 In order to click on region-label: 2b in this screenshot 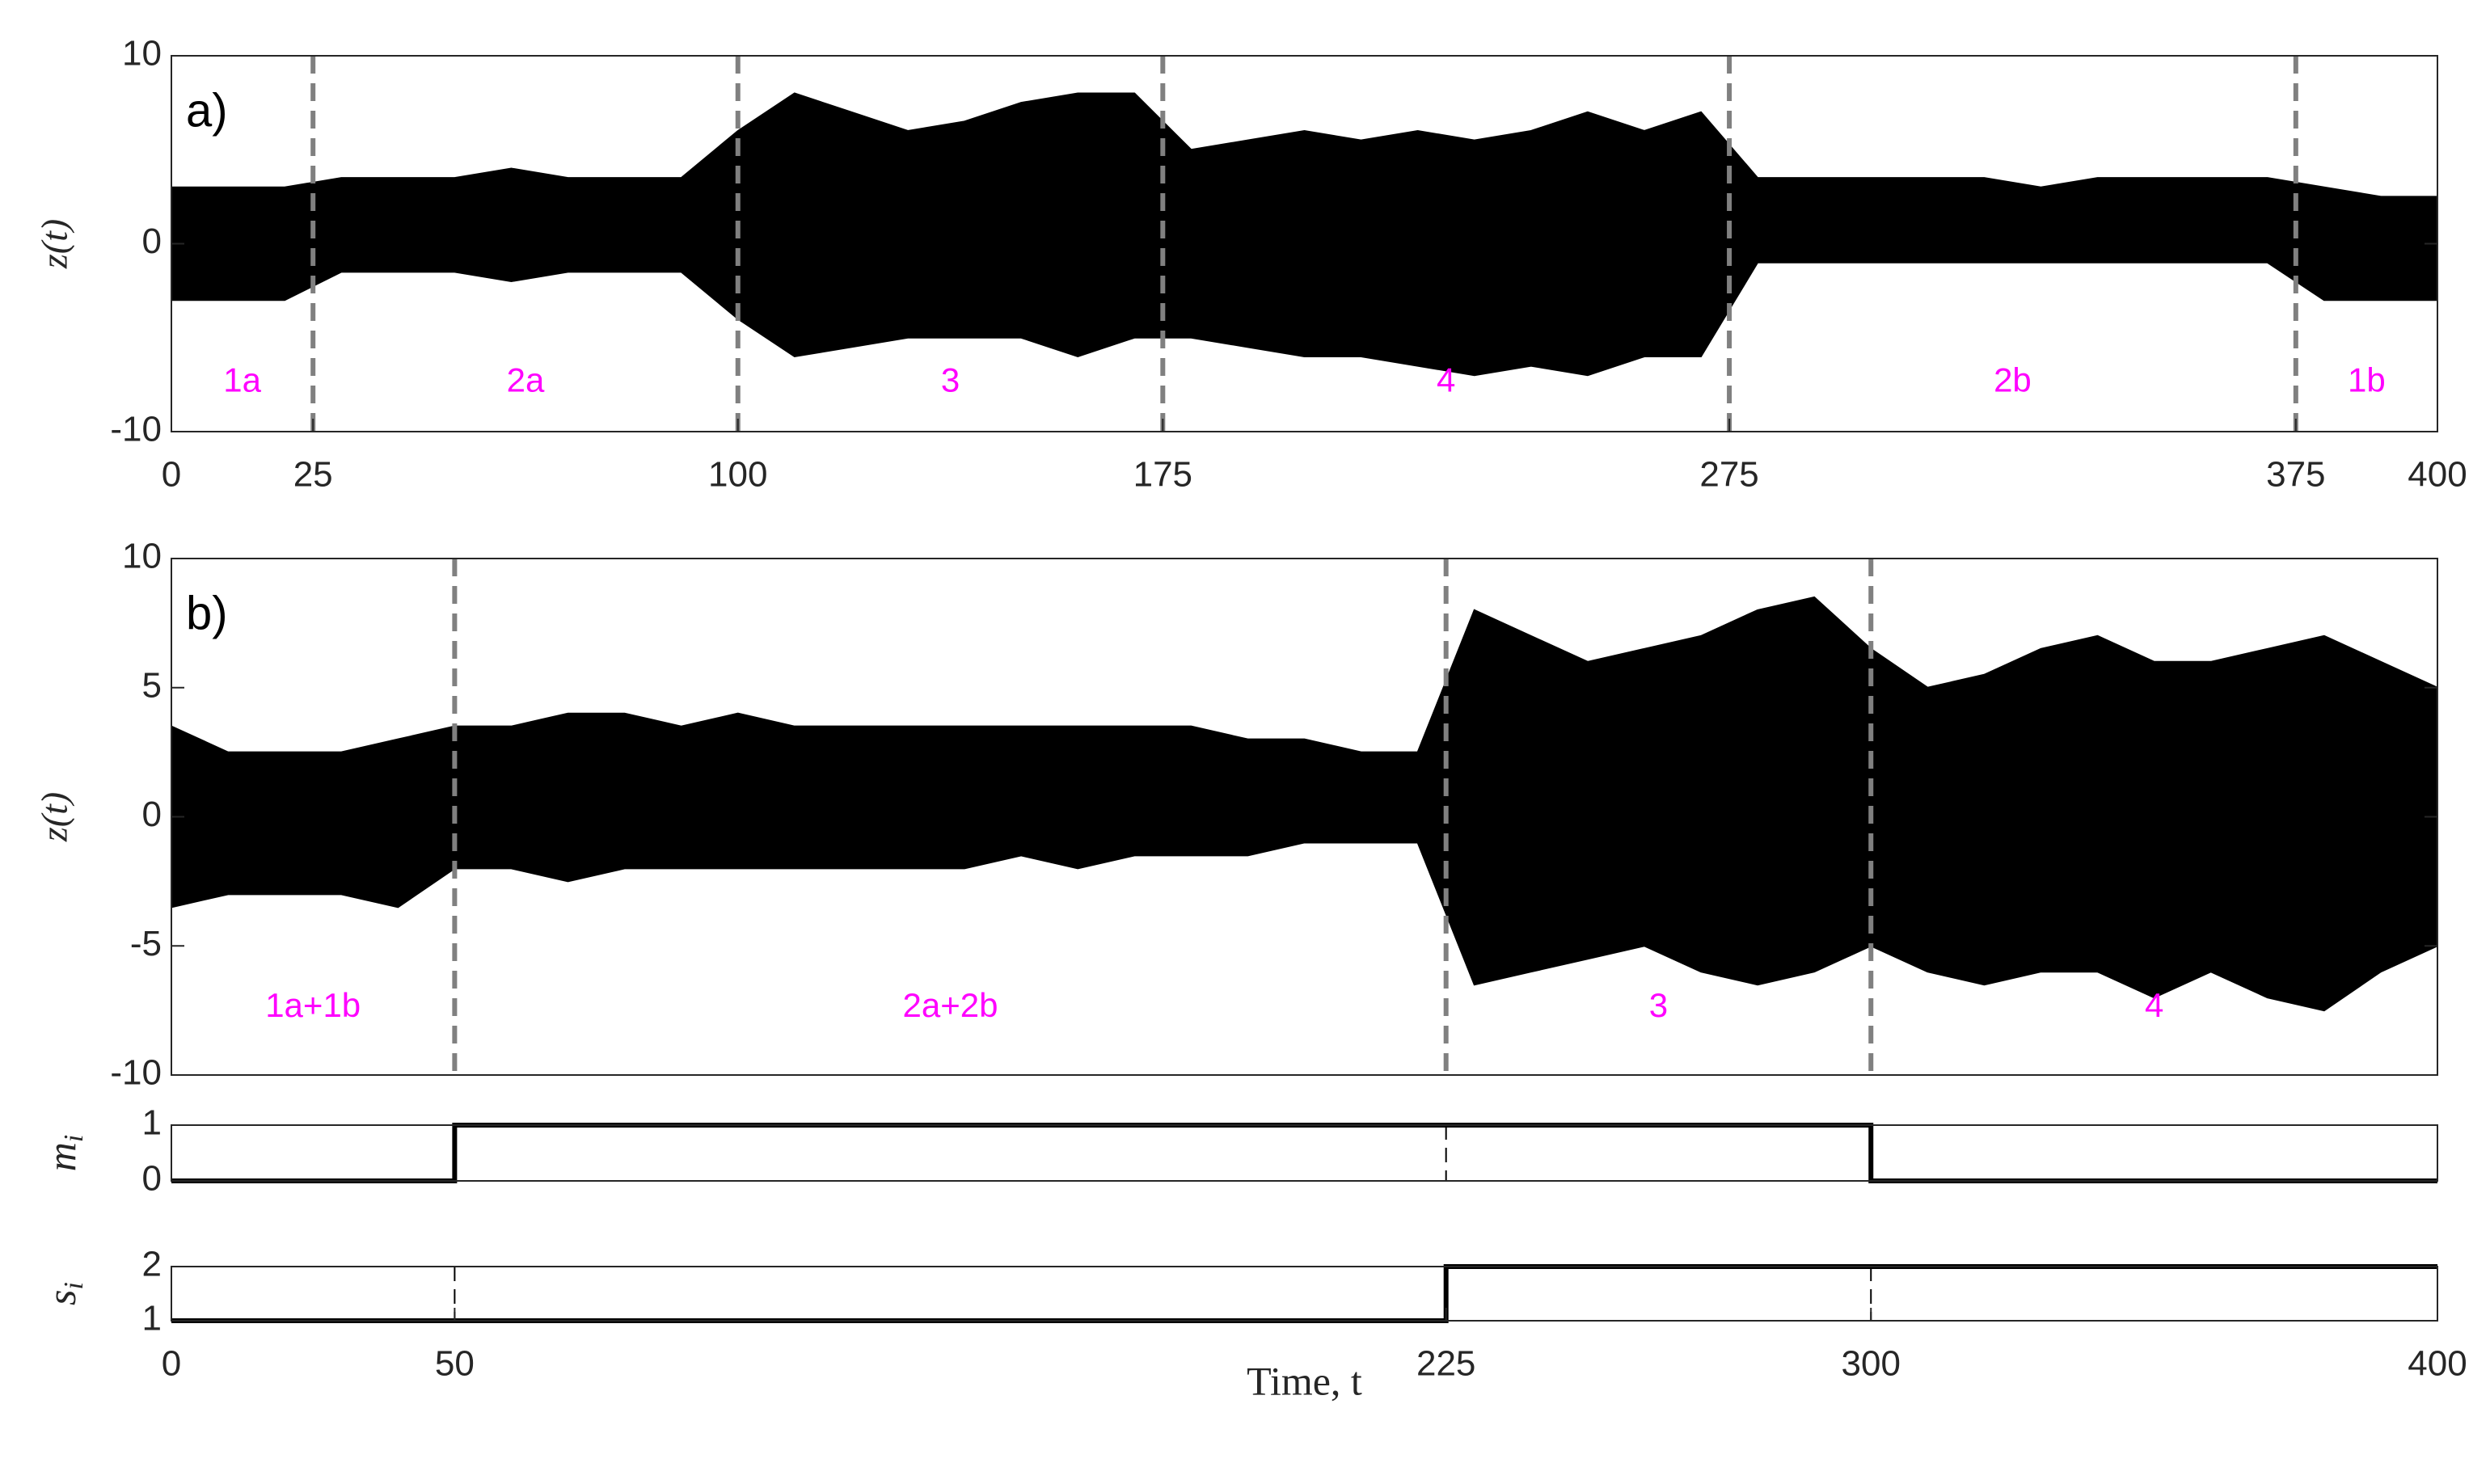, I will do `click(2013, 380)`.